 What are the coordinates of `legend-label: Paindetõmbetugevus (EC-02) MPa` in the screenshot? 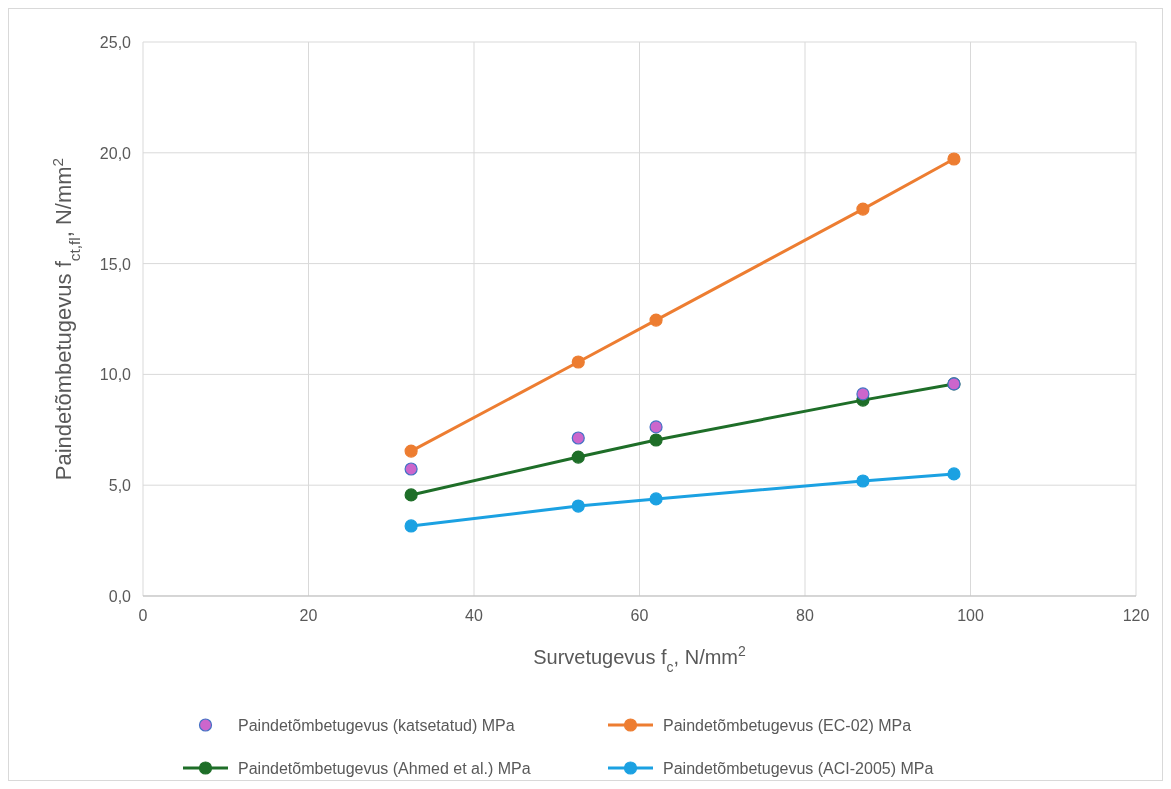 It's located at (787, 725).